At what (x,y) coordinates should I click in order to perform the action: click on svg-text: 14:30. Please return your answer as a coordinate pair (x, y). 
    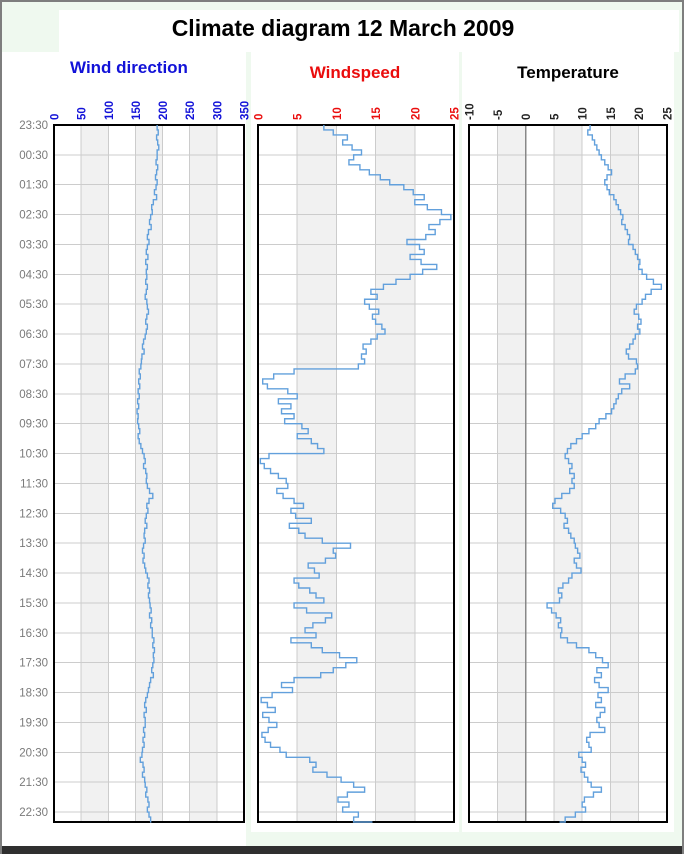
    Looking at the image, I should click on (33, 574).